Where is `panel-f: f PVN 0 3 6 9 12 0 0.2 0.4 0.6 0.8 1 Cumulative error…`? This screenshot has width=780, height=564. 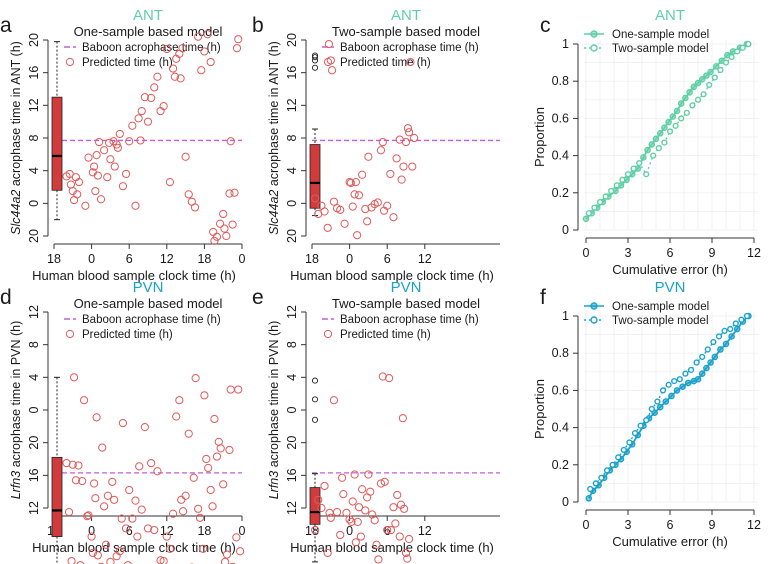
panel-f: f PVN 0 3 6 9 12 0 0.2 0.4 0.6 0.8 1 Cumulative error… is located at coordinates (646, 414).